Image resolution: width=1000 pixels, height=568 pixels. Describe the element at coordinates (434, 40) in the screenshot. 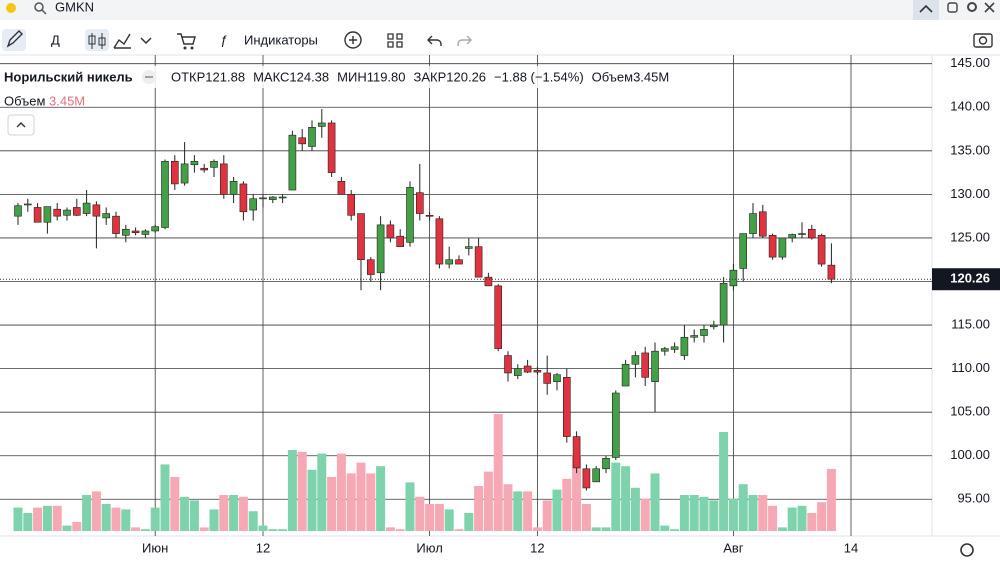

I see `undo-icon` at that location.